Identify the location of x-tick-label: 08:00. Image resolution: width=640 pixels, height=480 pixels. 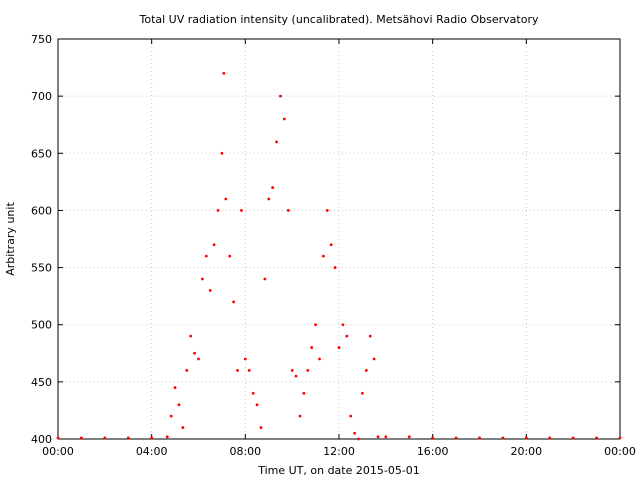
(245, 451).